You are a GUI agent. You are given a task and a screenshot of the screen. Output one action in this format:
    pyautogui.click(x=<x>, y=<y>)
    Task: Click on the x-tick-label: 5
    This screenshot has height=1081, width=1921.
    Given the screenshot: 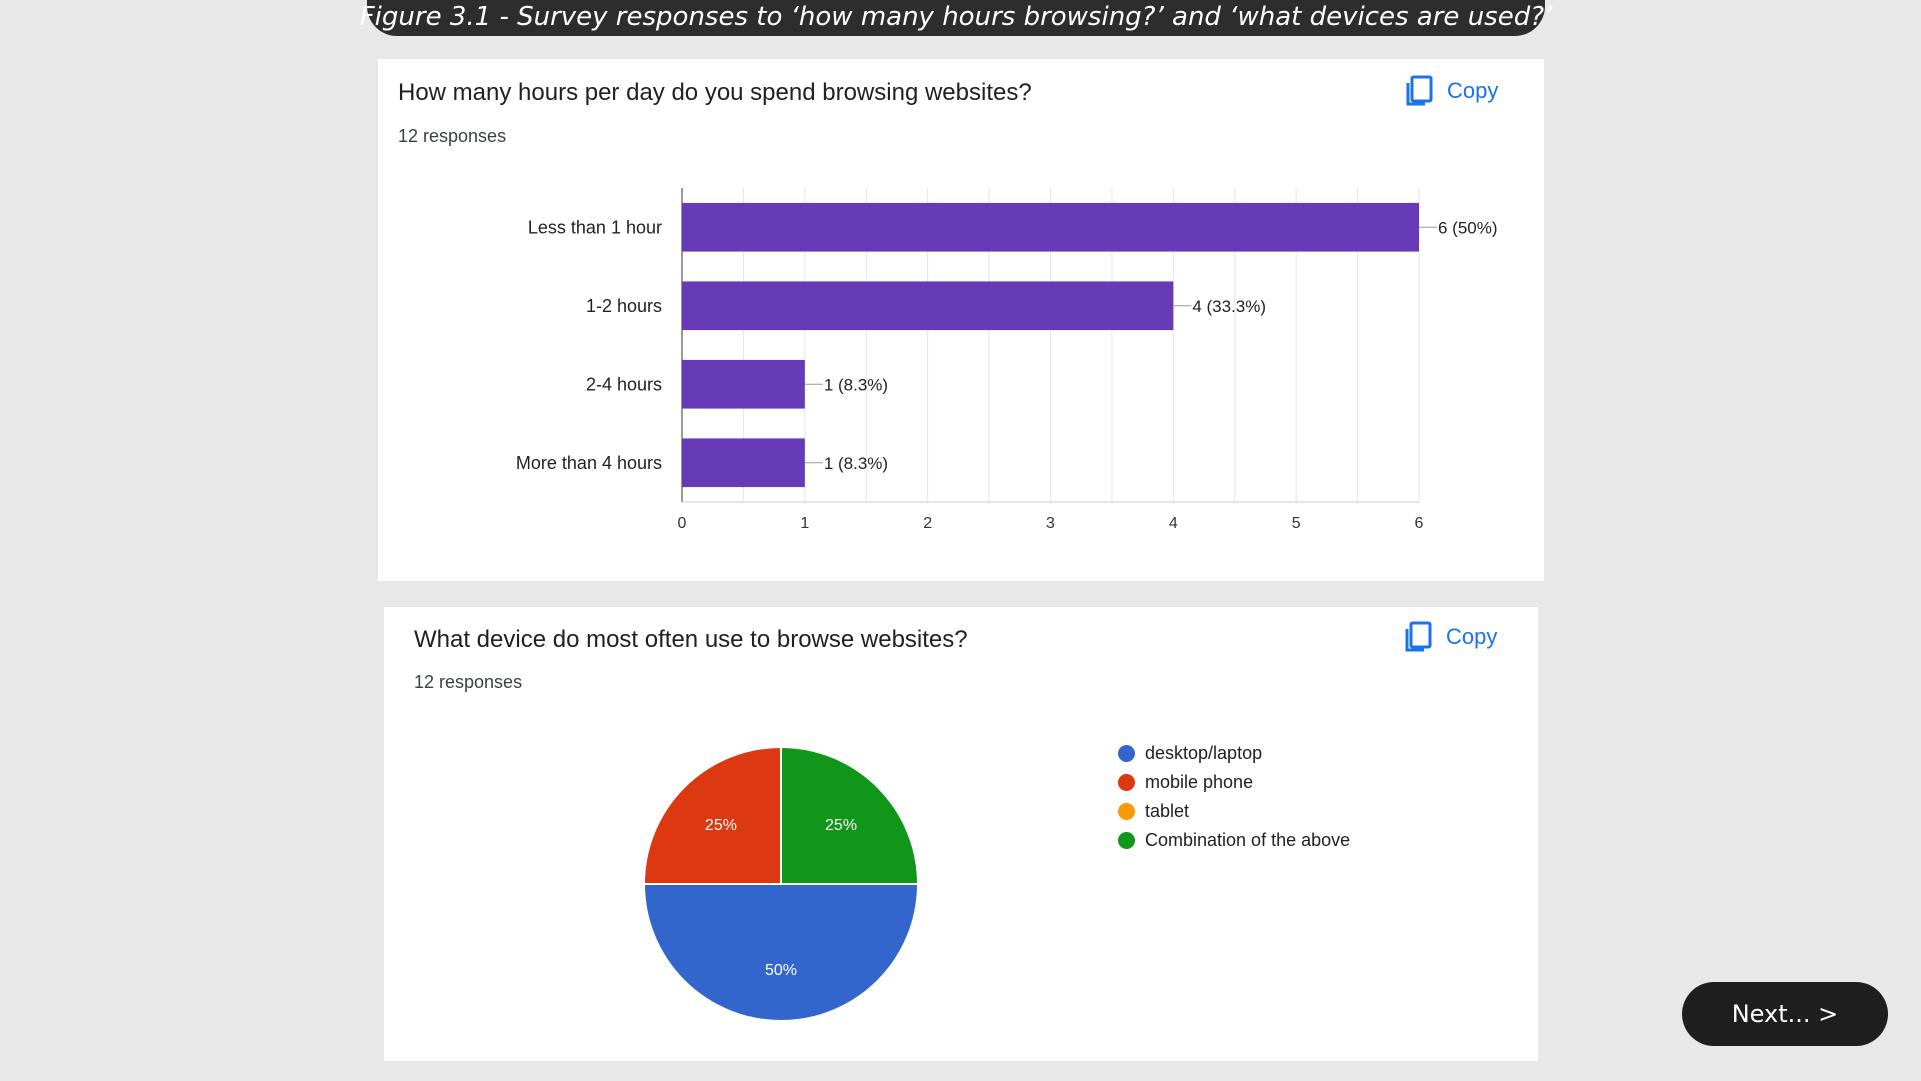 What is the action you would take?
    pyautogui.click(x=1296, y=523)
    